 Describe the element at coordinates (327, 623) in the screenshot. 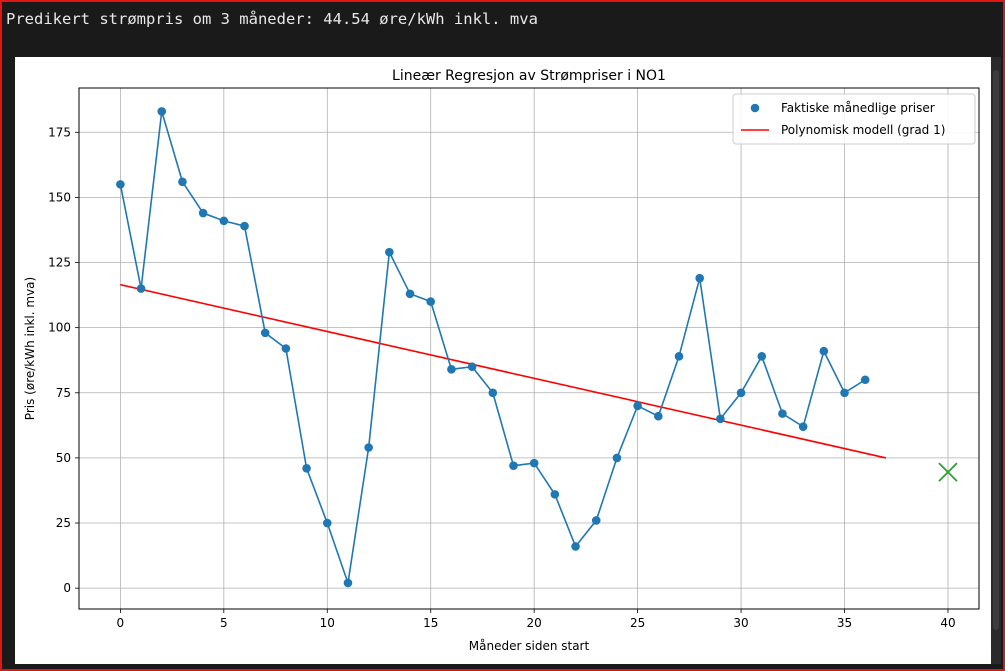

I see `x-tick-label: 10` at that location.